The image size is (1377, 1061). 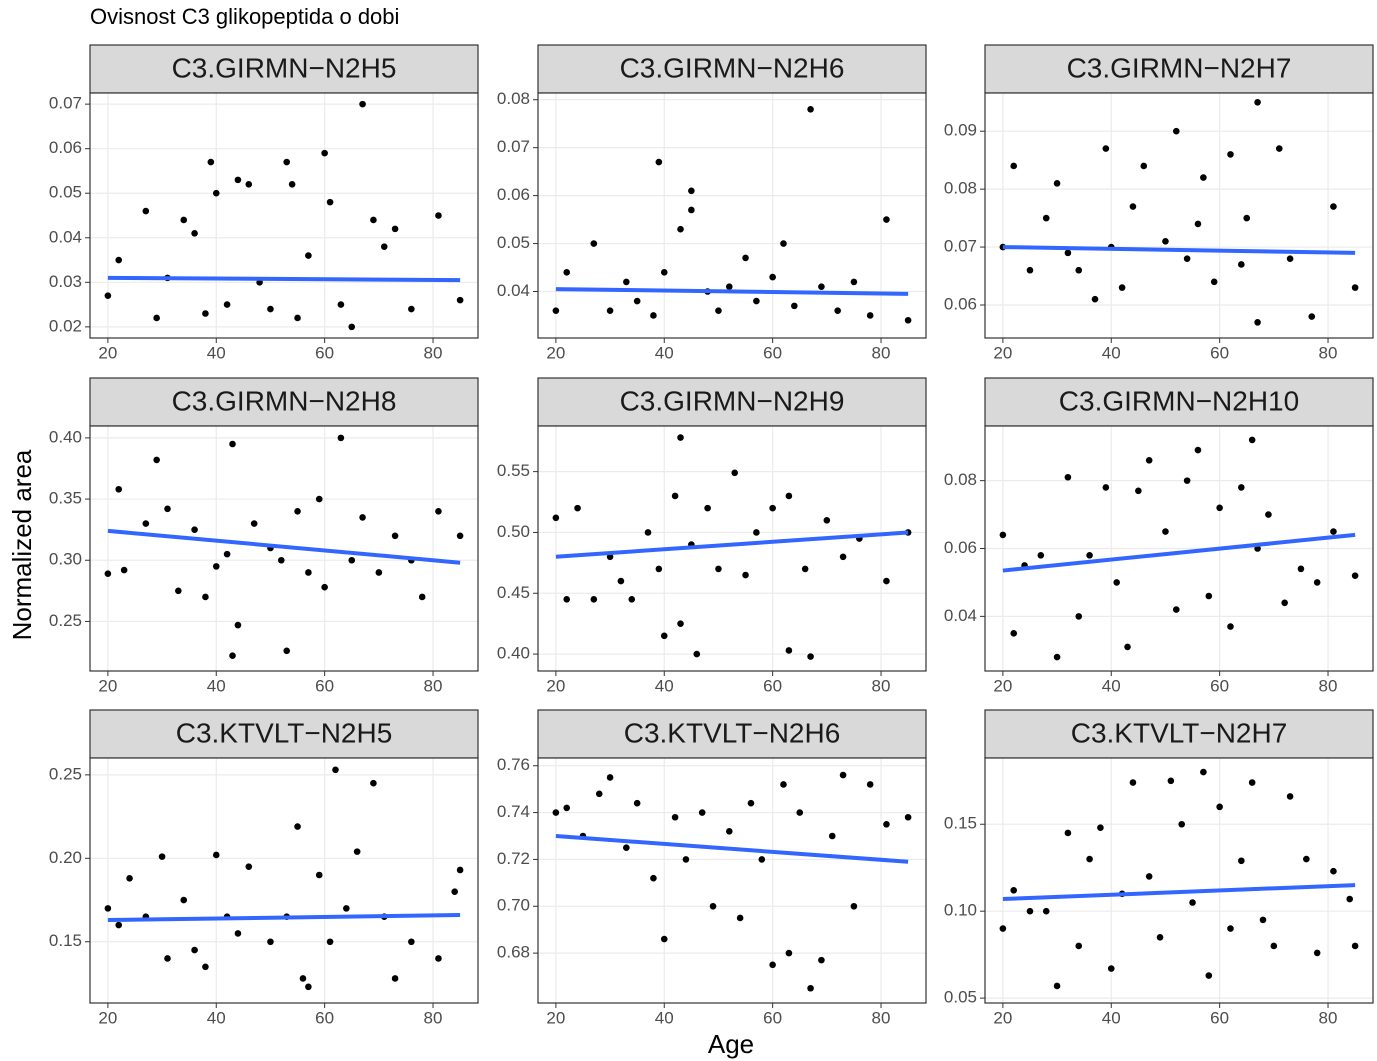 What do you see at coordinates (284, 67) in the screenshot?
I see `facet-title: C3.GIRMN−N2H5` at bounding box center [284, 67].